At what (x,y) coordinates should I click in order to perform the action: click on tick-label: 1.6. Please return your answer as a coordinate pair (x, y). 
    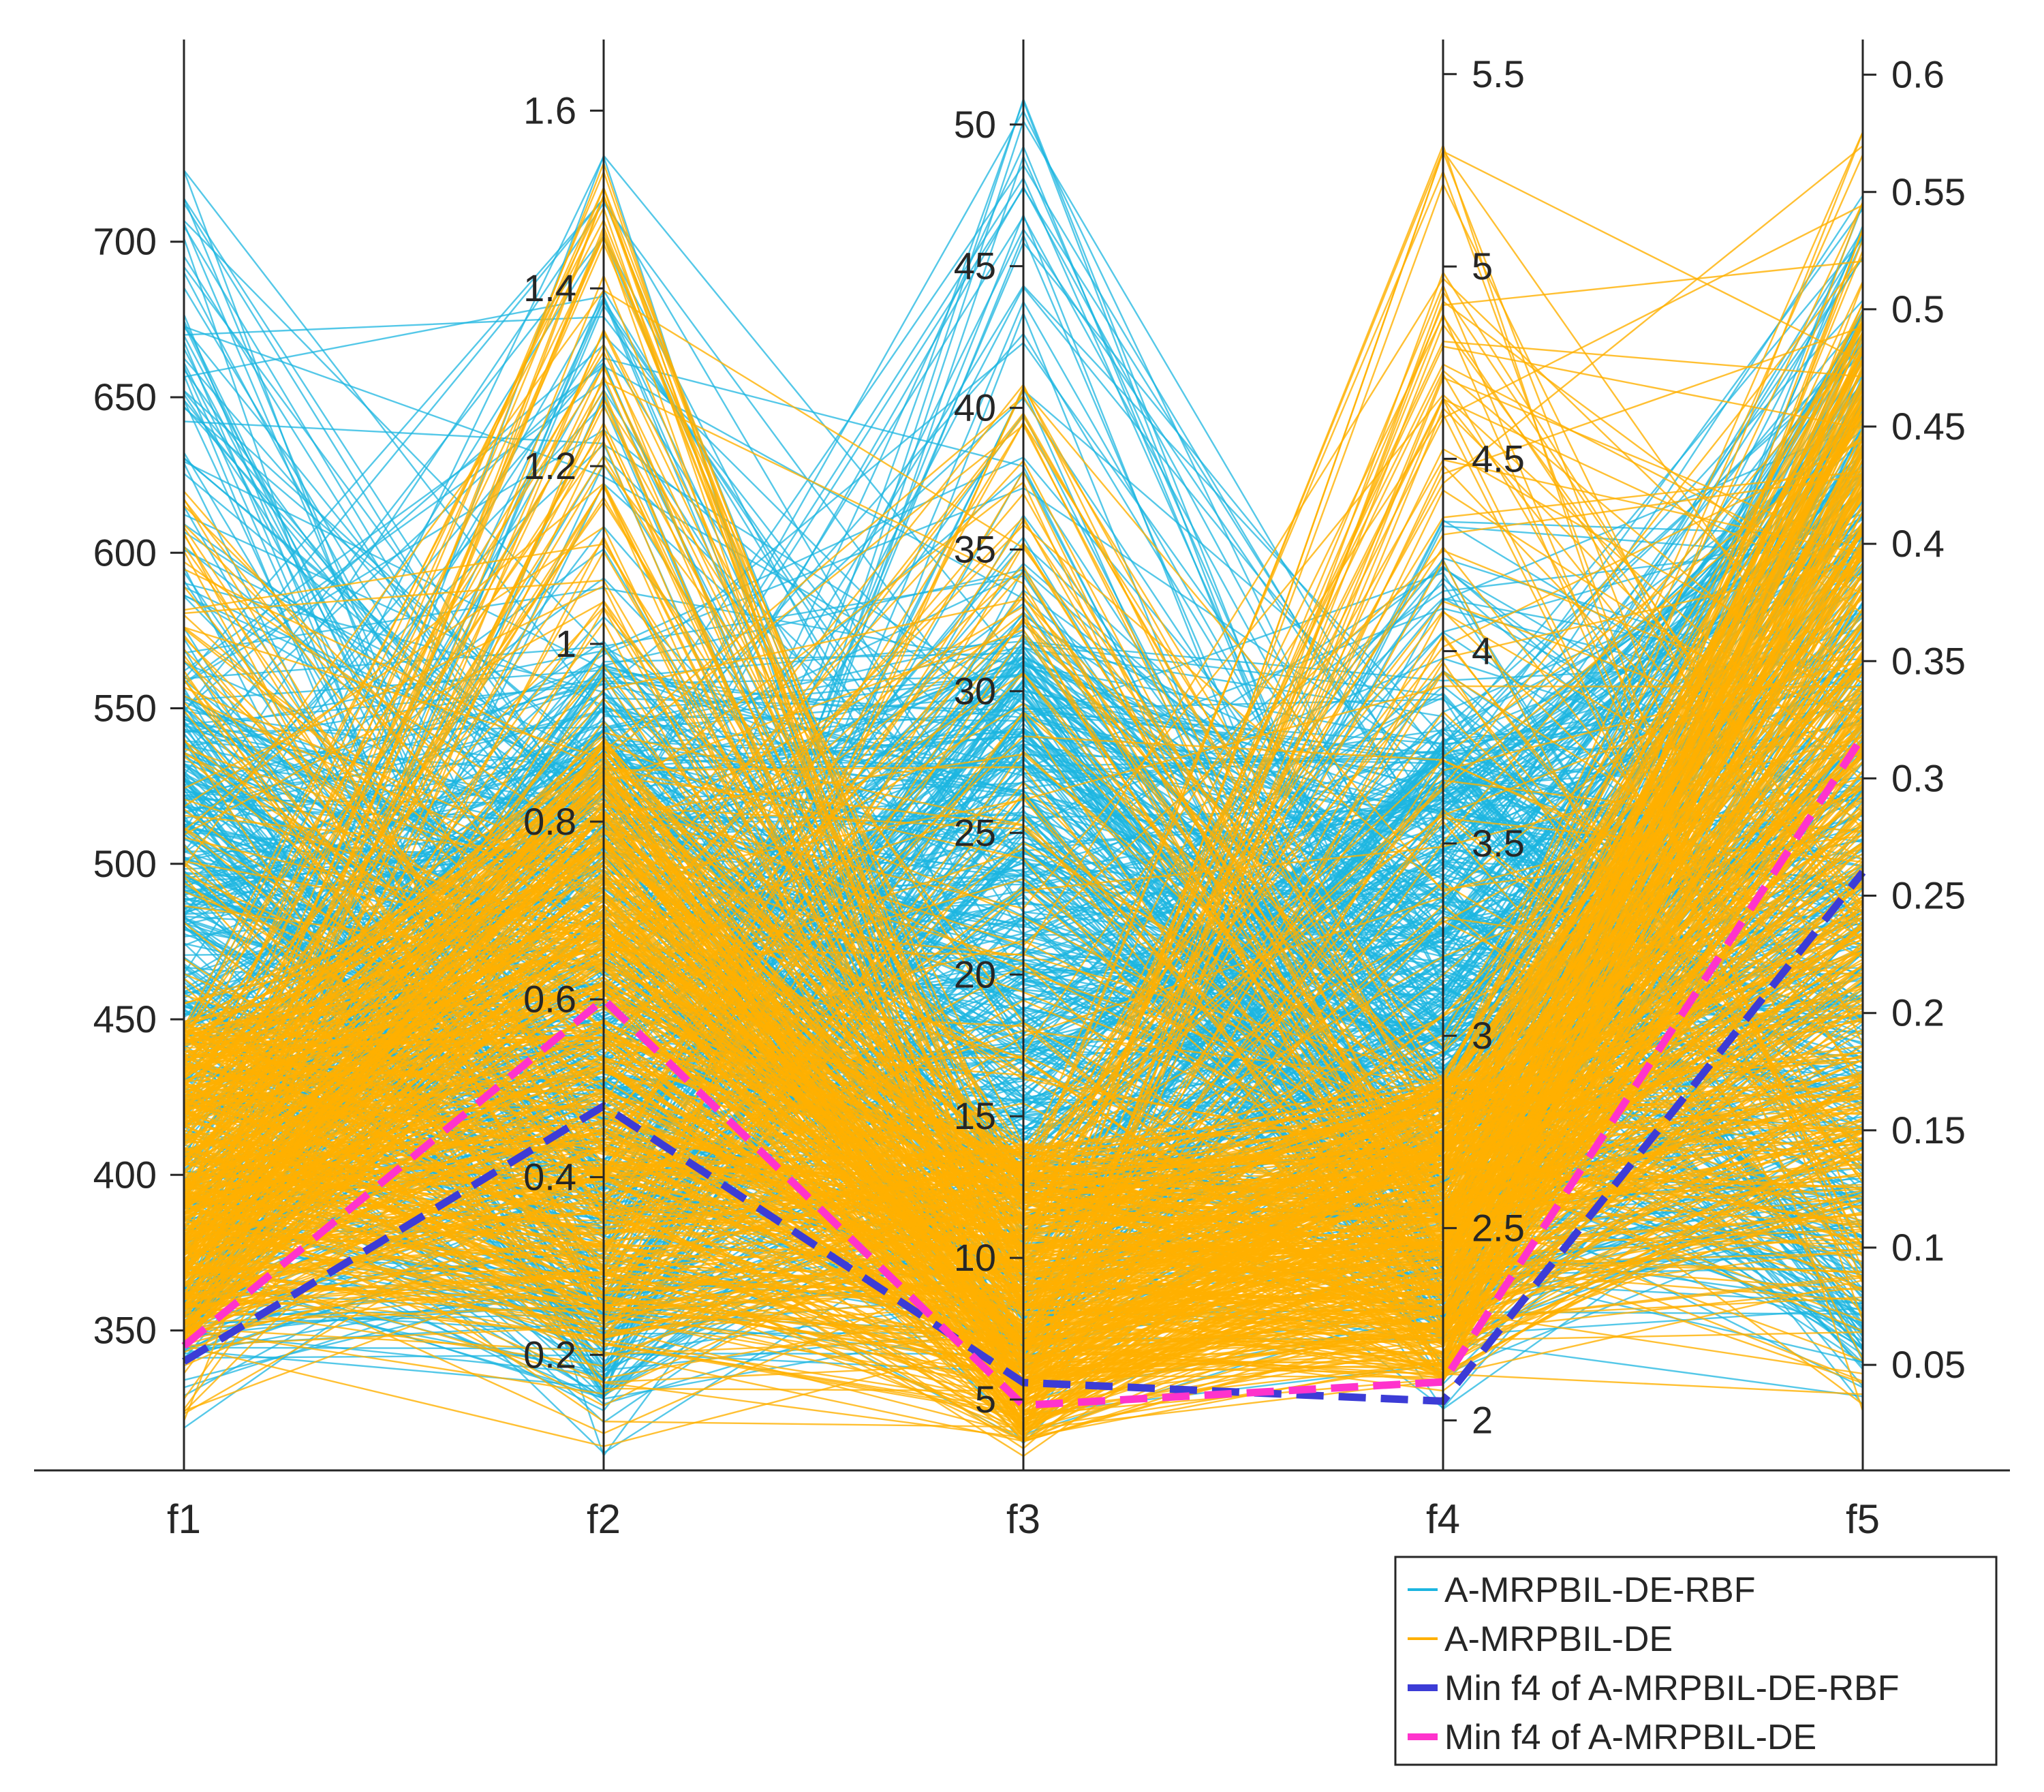
    Looking at the image, I should click on (549, 110).